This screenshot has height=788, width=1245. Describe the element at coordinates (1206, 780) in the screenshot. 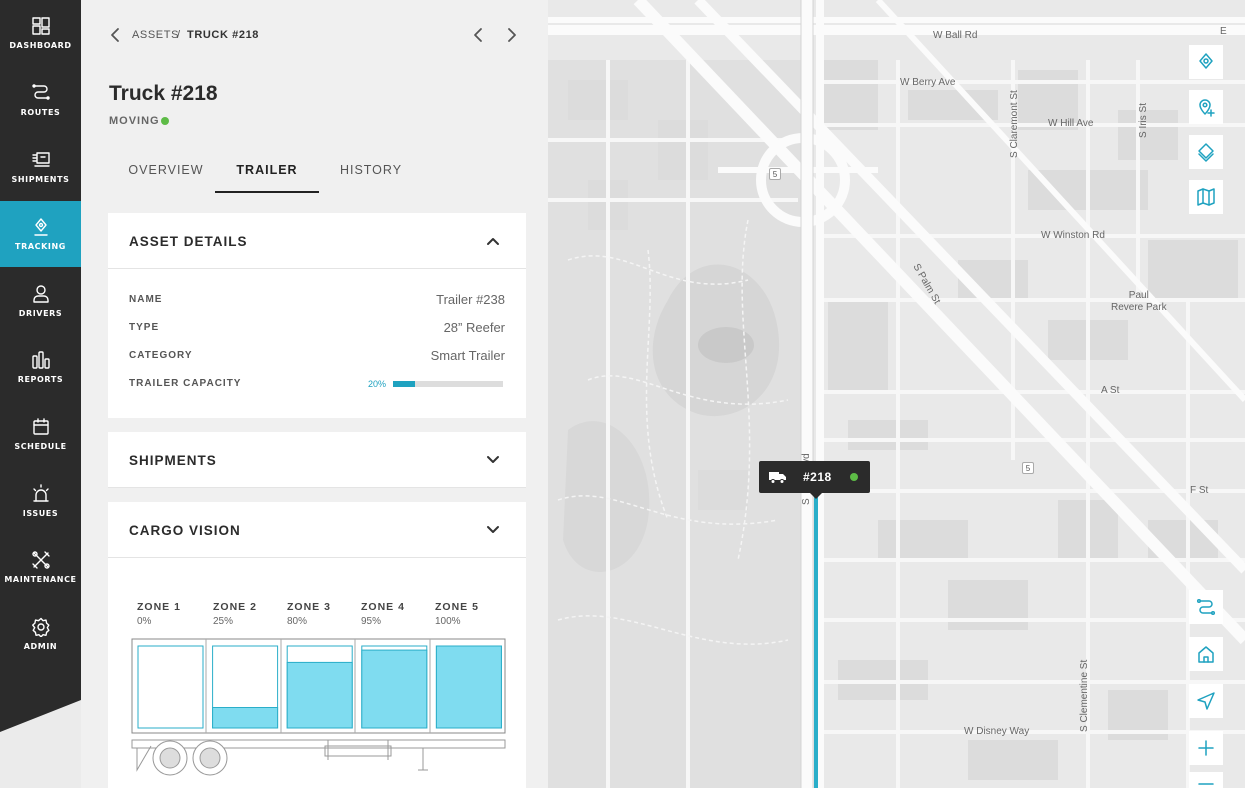

I see `zoom-out-button` at that location.